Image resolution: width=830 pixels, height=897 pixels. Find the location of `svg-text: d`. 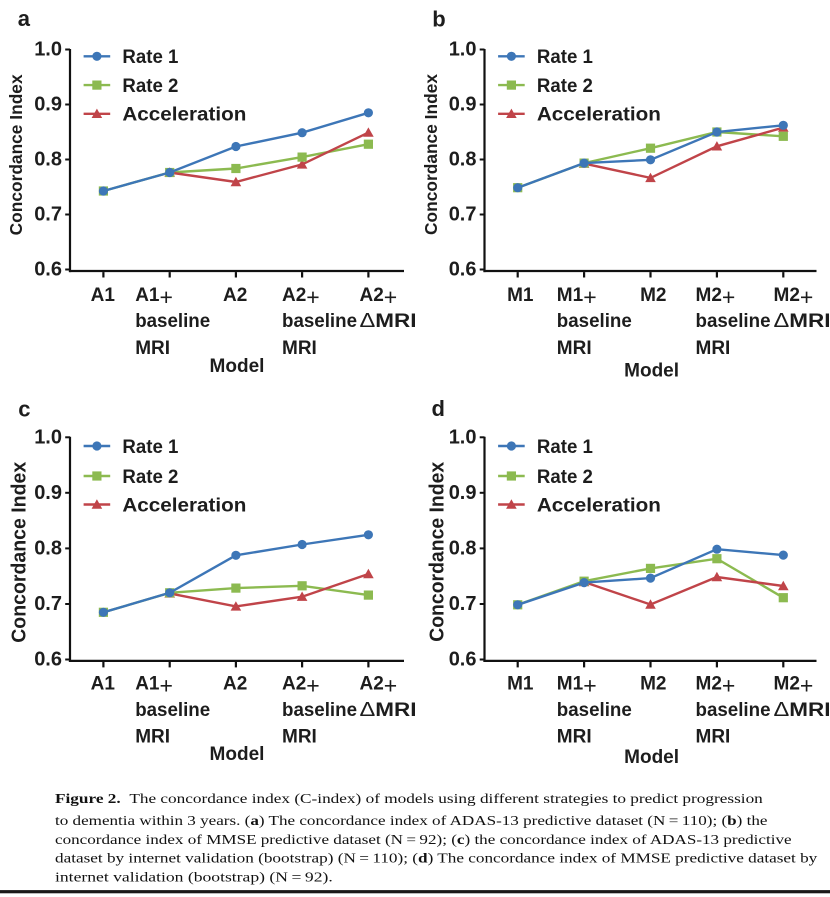

svg-text: d is located at coordinates (438, 408).